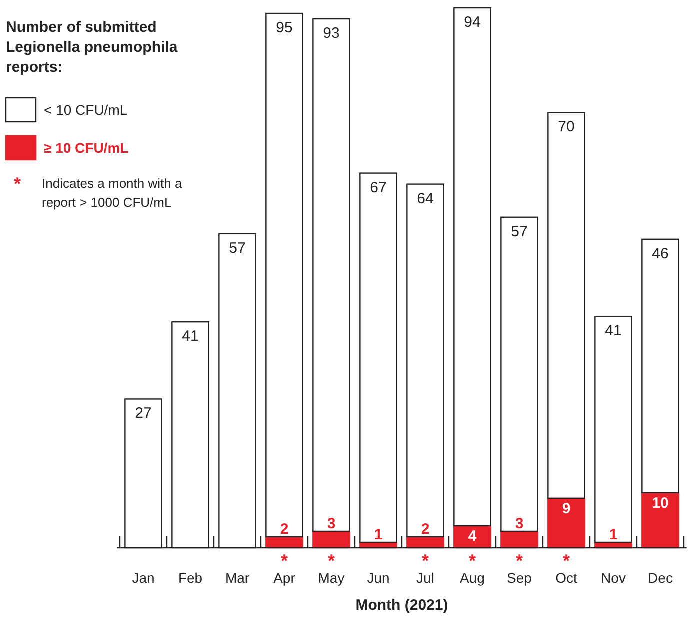 The height and width of the screenshot is (626, 688). Describe the element at coordinates (473, 536) in the screenshot. I see `data-label: 4` at that location.